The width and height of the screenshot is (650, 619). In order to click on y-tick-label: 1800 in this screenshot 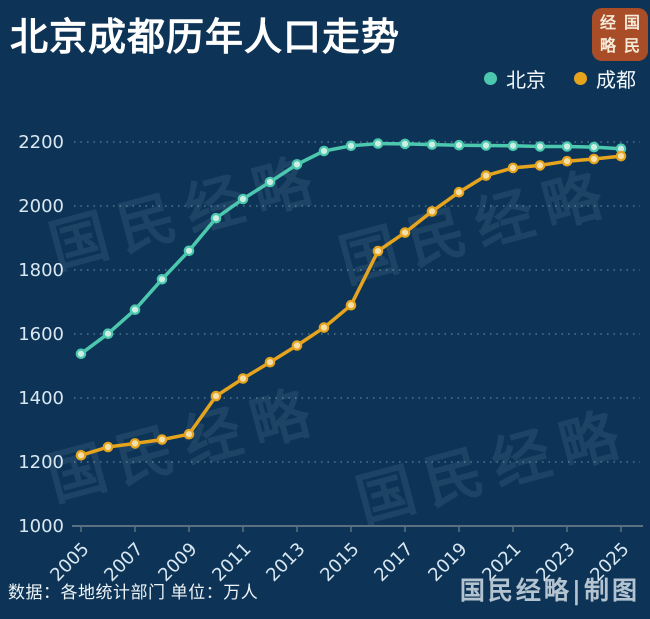, I will do `click(41, 270)`.